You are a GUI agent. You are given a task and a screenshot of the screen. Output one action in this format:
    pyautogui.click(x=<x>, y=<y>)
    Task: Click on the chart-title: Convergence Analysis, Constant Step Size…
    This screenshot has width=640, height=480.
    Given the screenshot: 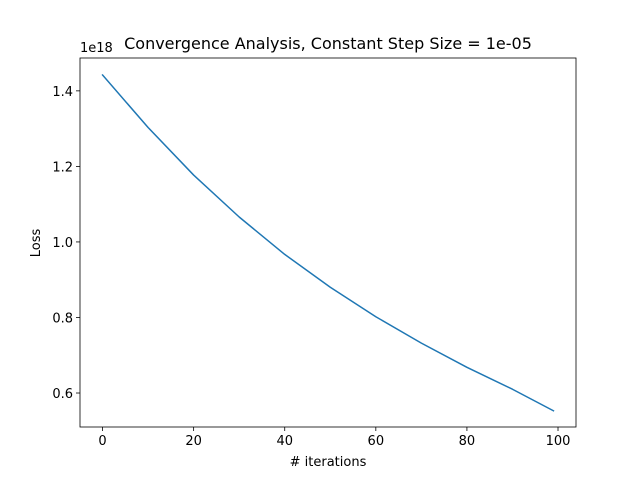 What is the action you would take?
    pyautogui.click(x=328, y=43)
    